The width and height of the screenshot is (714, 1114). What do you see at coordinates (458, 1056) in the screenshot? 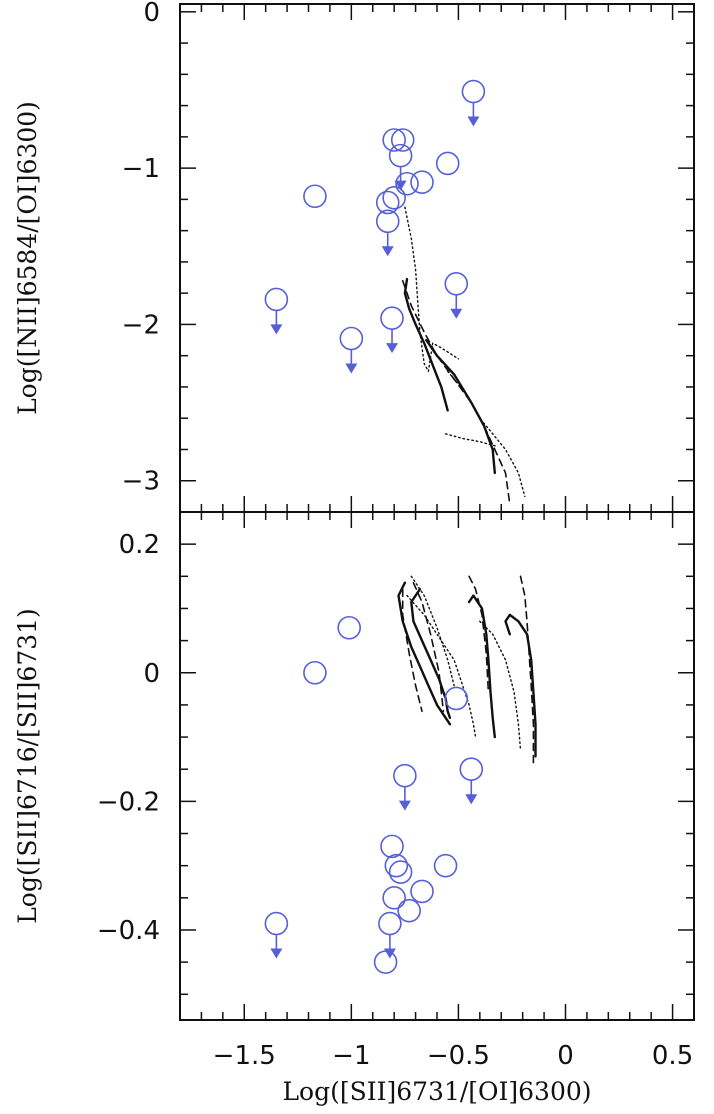
I see `x-tick-label: −0.5` at bounding box center [458, 1056].